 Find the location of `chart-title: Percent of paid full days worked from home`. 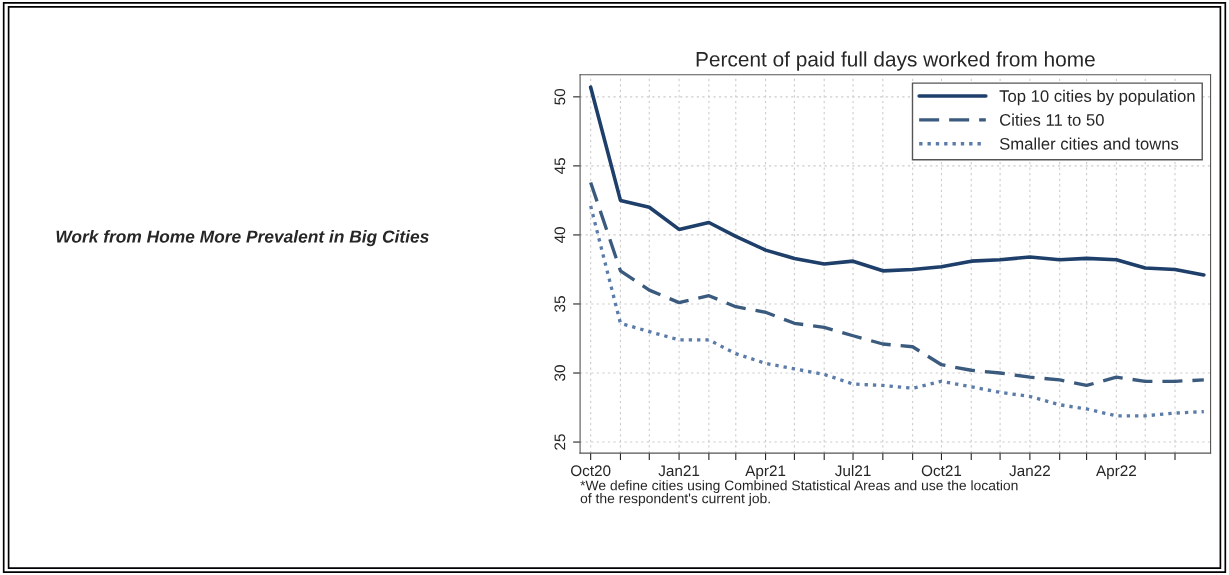

chart-title: Percent of paid full days worked from home is located at coordinates (895, 61).